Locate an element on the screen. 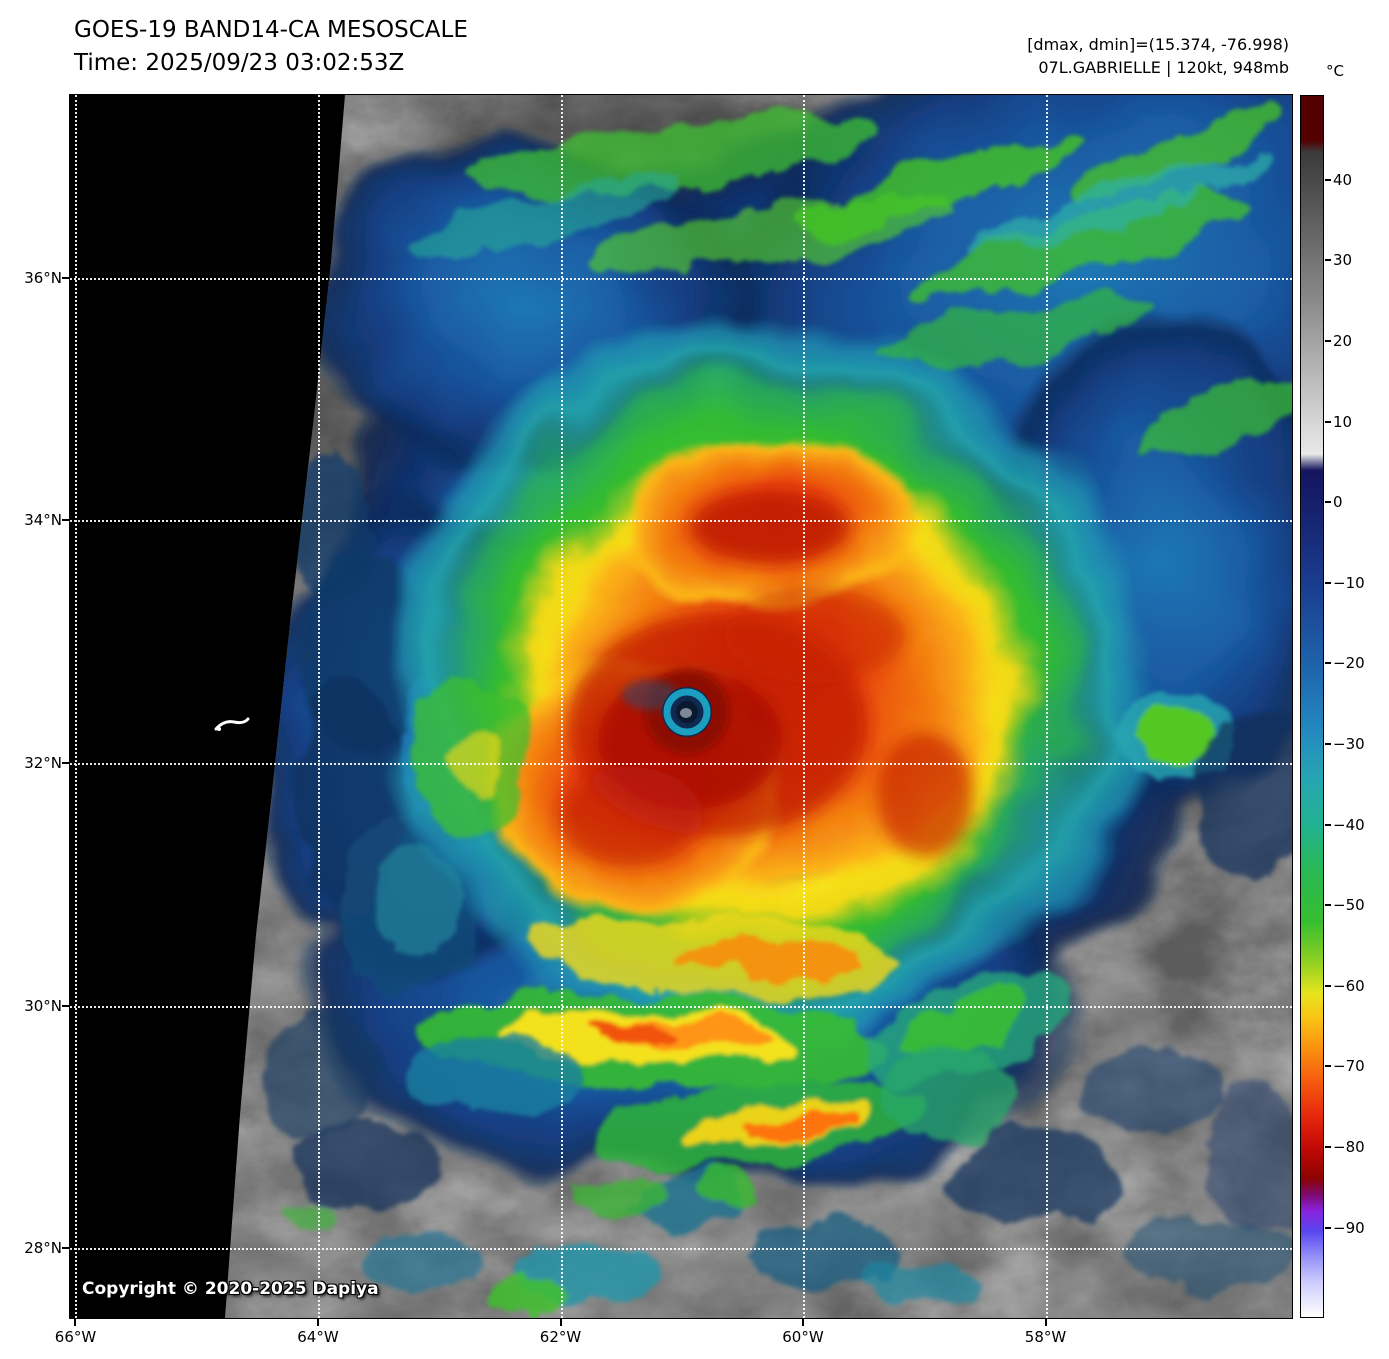 This screenshot has height=1359, width=1389. lon-tick-label: 62°W is located at coordinates (560, 1337).